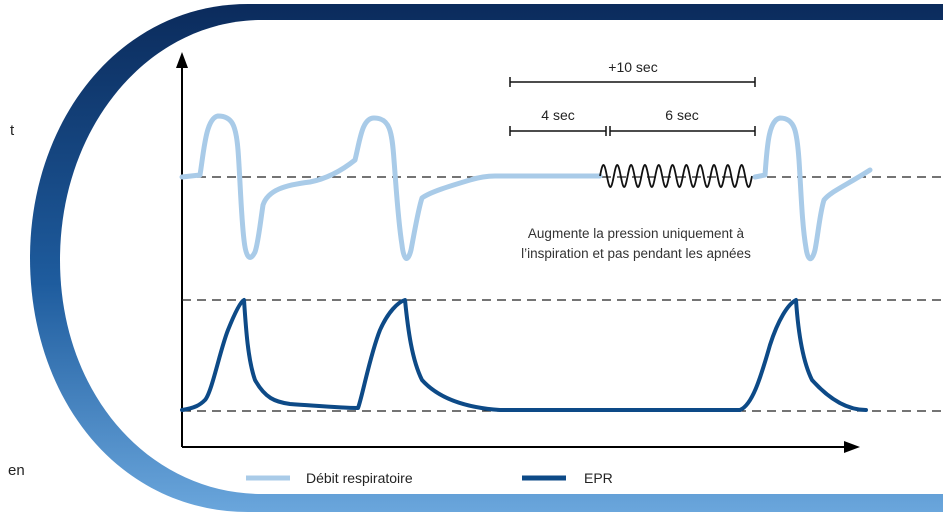  I want to click on legend: Débit respiratoire EPR, so click(429, 478).